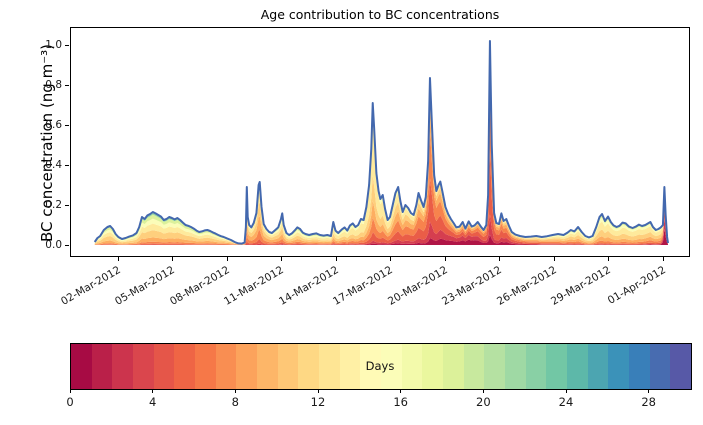 The height and width of the screenshot is (425, 703). I want to click on colorbar, so click(381, 366).